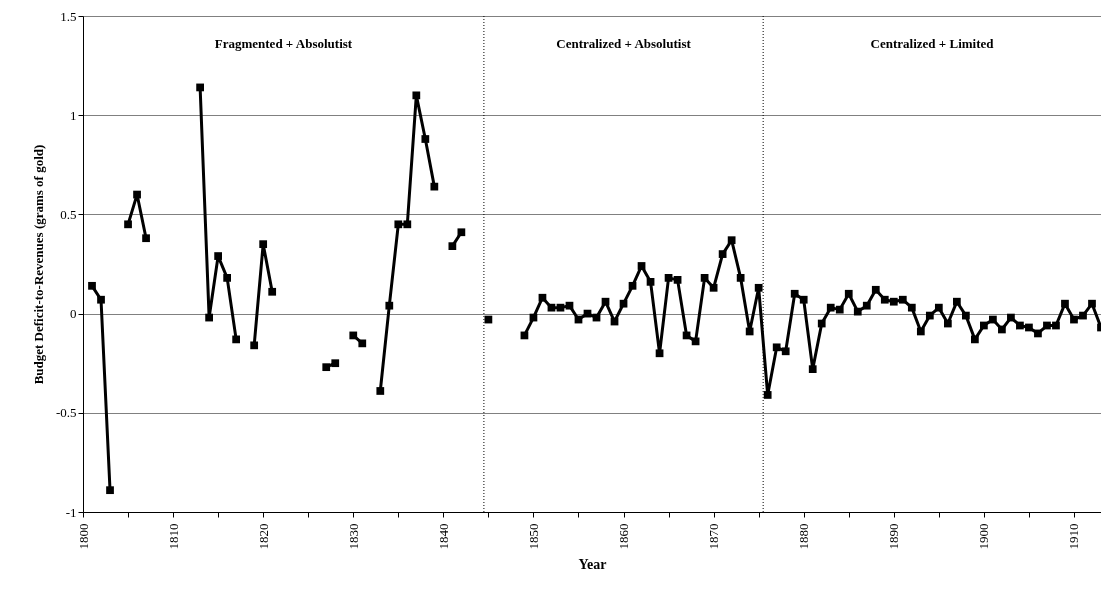 This screenshot has height=593, width=1101. Describe the element at coordinates (68, 214) in the screenshot. I see `y-tick-label: 0.5` at that location.